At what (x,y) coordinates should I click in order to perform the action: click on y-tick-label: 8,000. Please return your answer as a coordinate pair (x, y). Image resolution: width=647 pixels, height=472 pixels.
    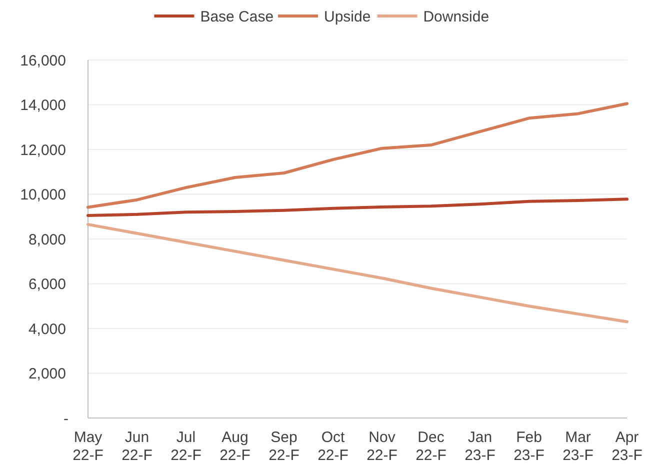
    Looking at the image, I should click on (47, 239).